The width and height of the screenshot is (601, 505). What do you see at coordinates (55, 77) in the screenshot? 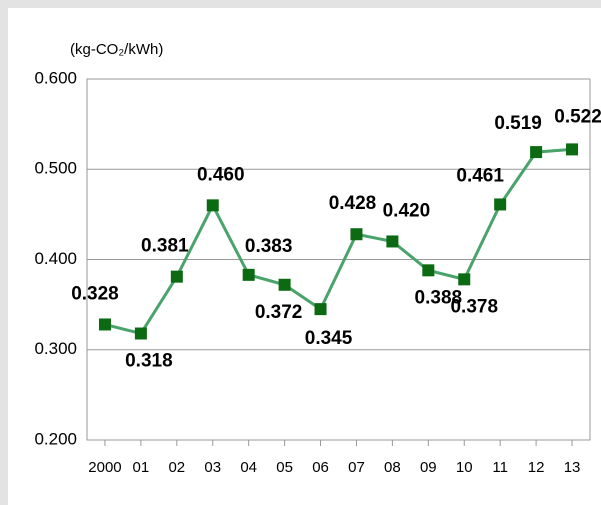
I see `y-tick-label: 0.600` at bounding box center [55, 77].